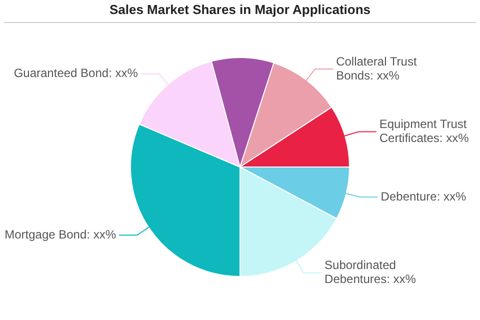 This screenshot has width=480, height=320. I want to click on slice-label: Equipment Trust Certificates: xx%, so click(424, 131).